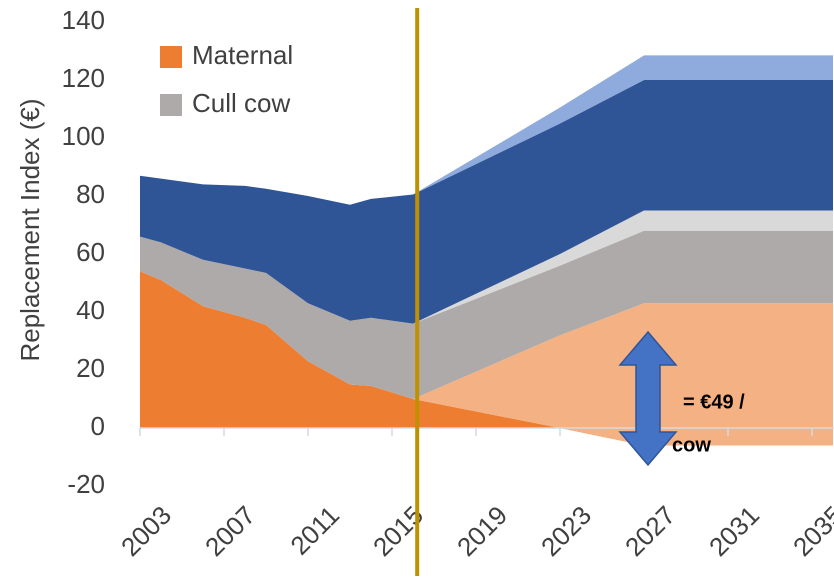 The width and height of the screenshot is (834, 588). What do you see at coordinates (650, 531) in the screenshot?
I see `x-tick-label: 2027` at bounding box center [650, 531].